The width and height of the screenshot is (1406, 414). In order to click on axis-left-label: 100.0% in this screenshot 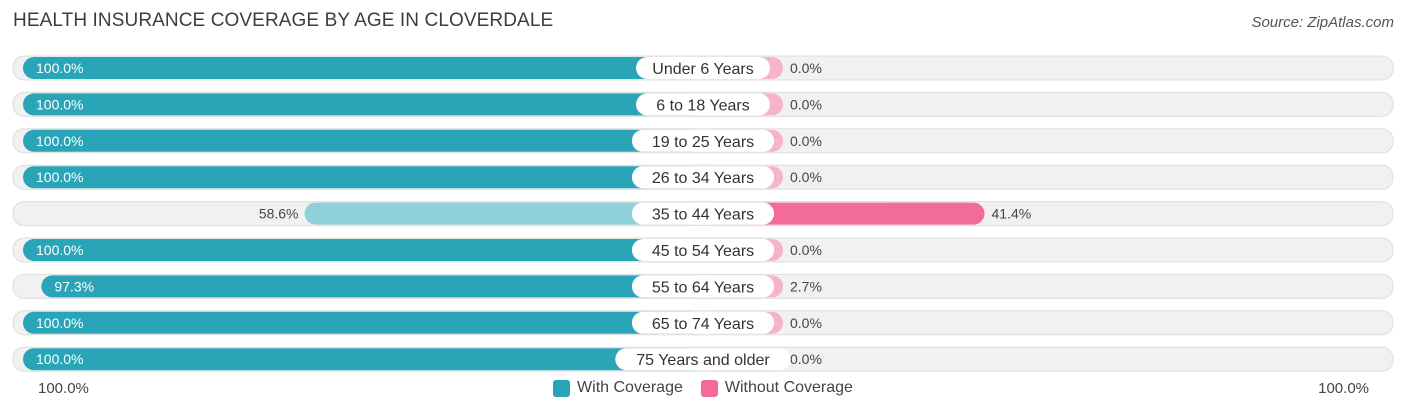, I will do `click(63, 388)`.